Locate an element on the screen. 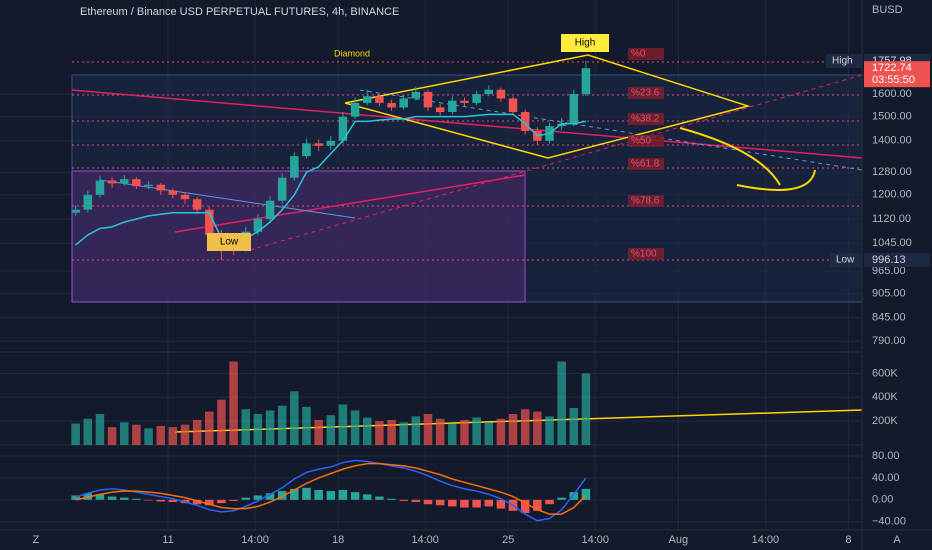 The height and width of the screenshot is (550, 932). corner-icon: Z is located at coordinates (36, 540).